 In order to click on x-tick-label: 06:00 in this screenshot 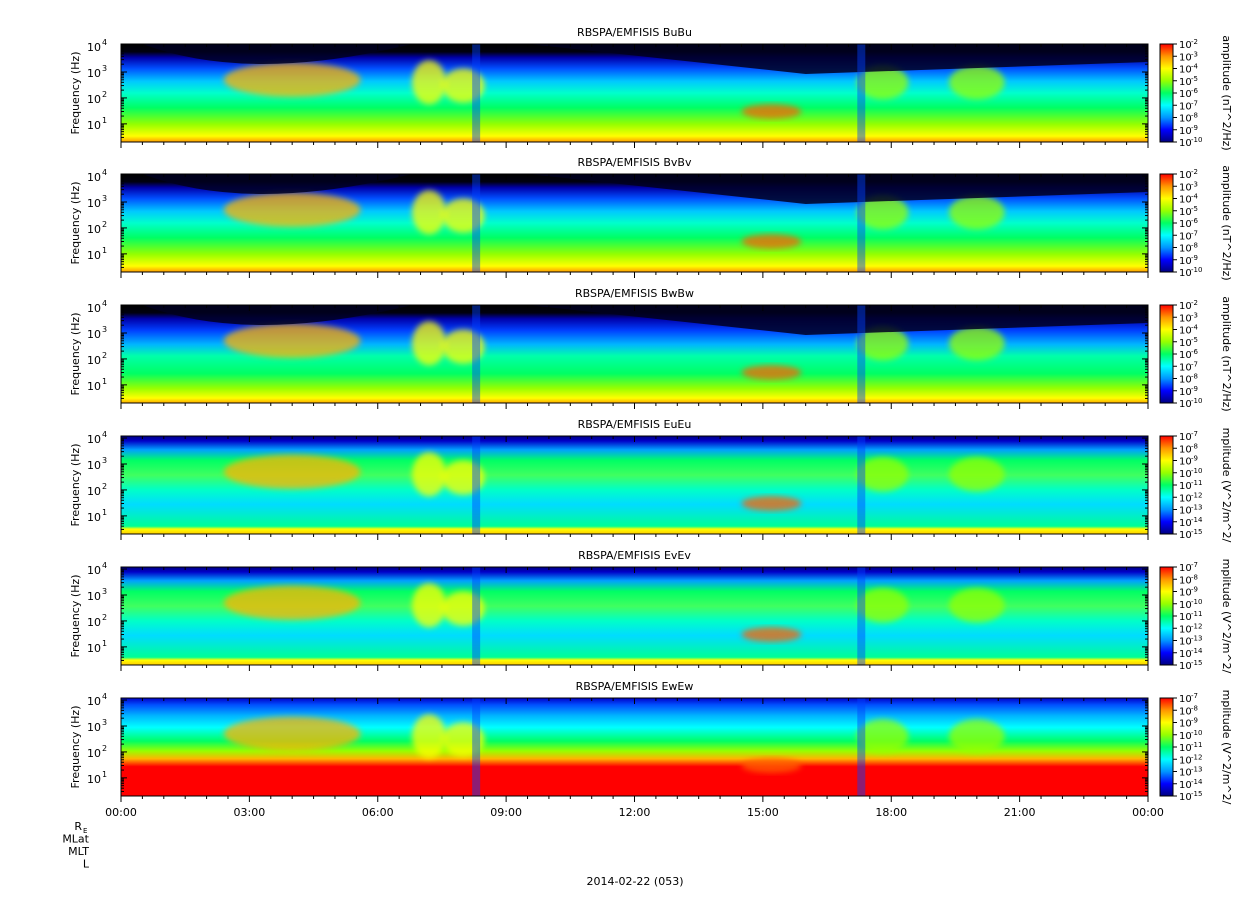, I will do `click(378, 812)`.